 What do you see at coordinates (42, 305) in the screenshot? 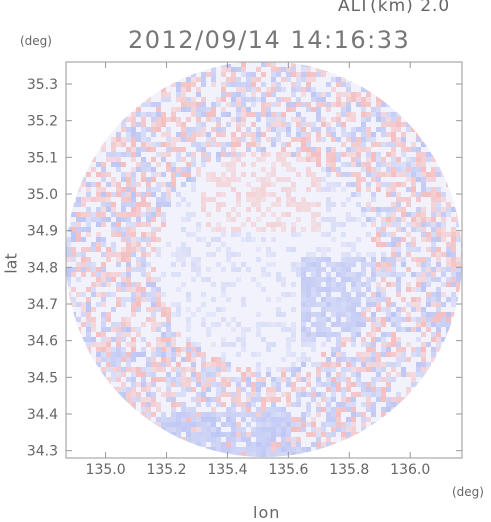
I see `y-tick-label: 34.7` at bounding box center [42, 305].